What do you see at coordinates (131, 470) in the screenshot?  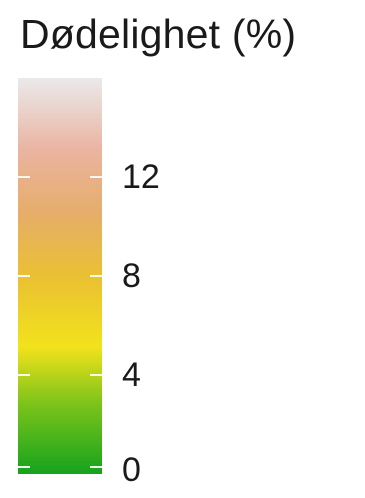 I see `colorbar-tick-label: 0` at bounding box center [131, 470].